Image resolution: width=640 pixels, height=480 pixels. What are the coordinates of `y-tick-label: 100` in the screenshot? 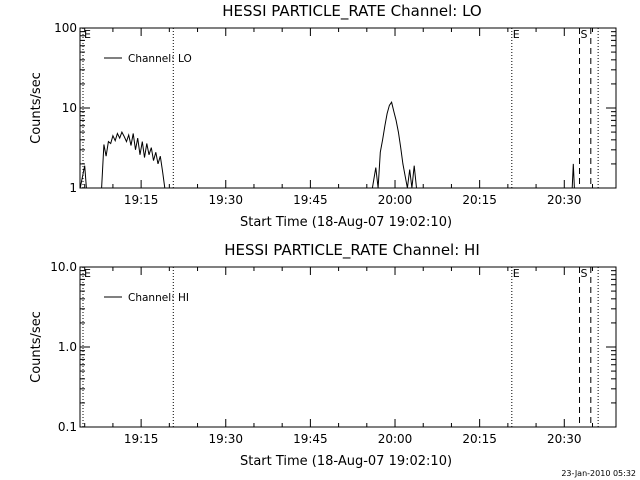 It's located at (65, 28).